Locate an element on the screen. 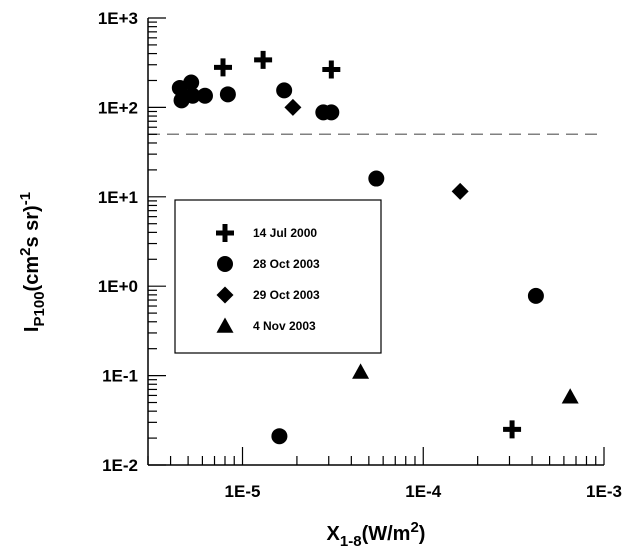 The image size is (630, 556). legend-label: 28 Oct 2003 is located at coordinates (286, 264).